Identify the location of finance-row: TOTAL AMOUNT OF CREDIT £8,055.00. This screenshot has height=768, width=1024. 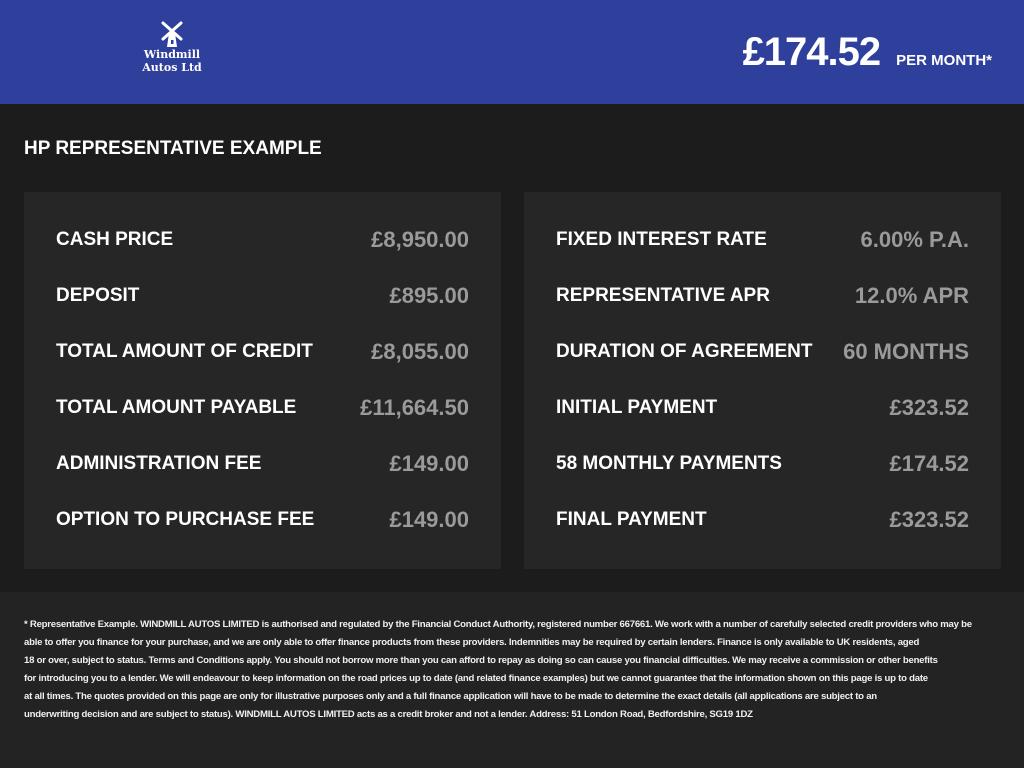
(262, 352).